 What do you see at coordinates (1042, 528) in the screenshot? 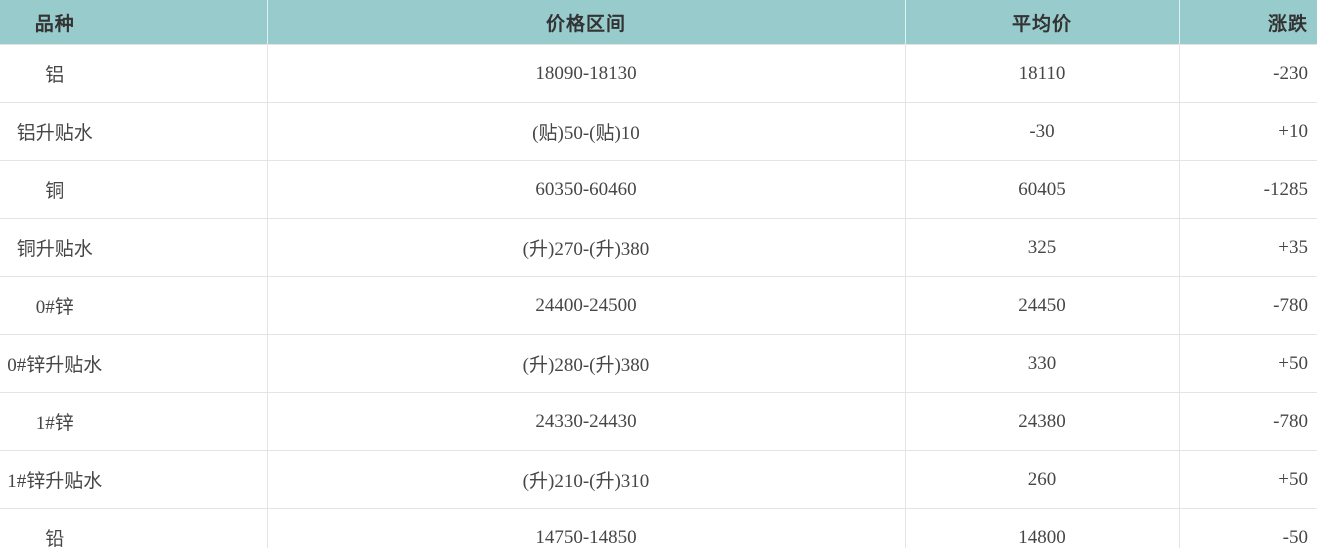
I see `average-price-cell: 14800` at bounding box center [1042, 528].